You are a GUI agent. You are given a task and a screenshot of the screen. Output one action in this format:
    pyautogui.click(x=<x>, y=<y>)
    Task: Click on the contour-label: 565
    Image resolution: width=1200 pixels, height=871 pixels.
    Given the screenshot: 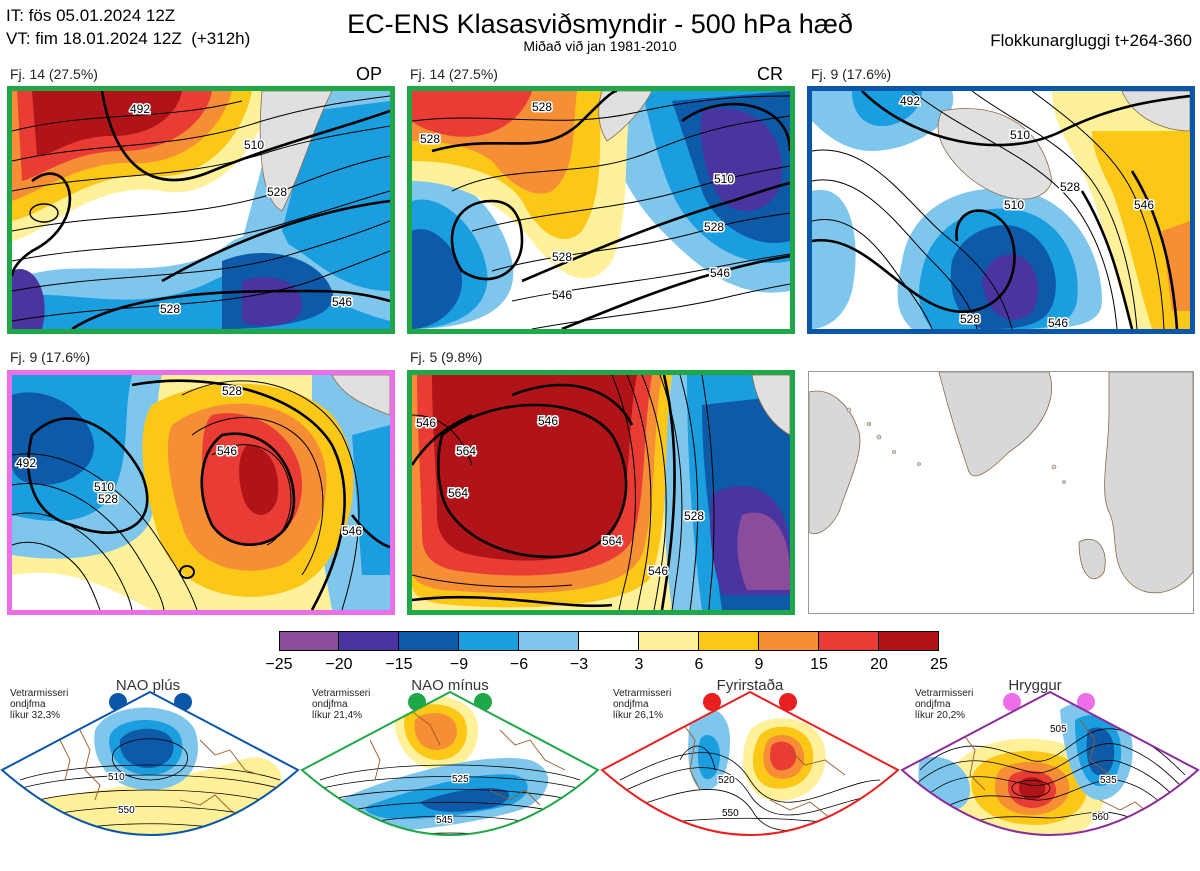 What is the action you would take?
    pyautogui.click(x=454, y=845)
    